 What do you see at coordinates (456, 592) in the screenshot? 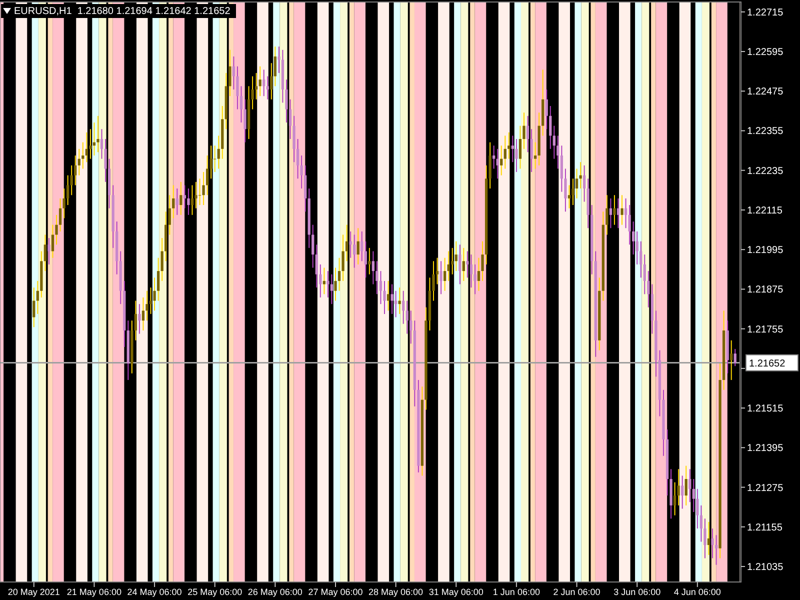
I see `x-tick-label: 31 May 06:00` at bounding box center [456, 592].